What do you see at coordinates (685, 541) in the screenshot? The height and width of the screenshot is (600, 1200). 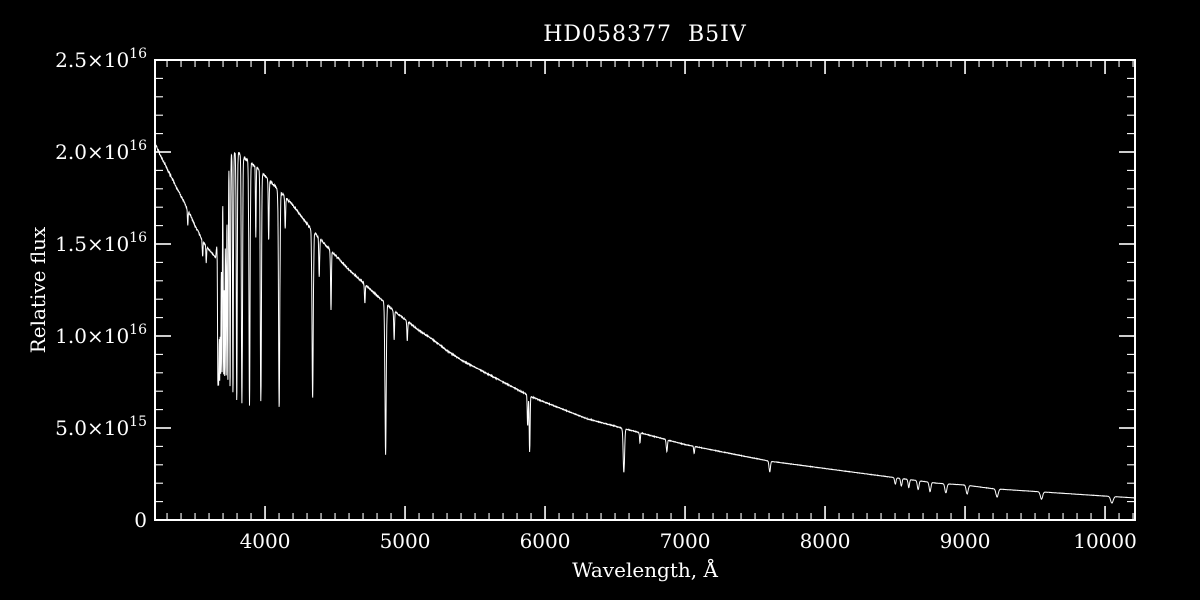 I see `x-tick-label: 7000` at bounding box center [685, 541].